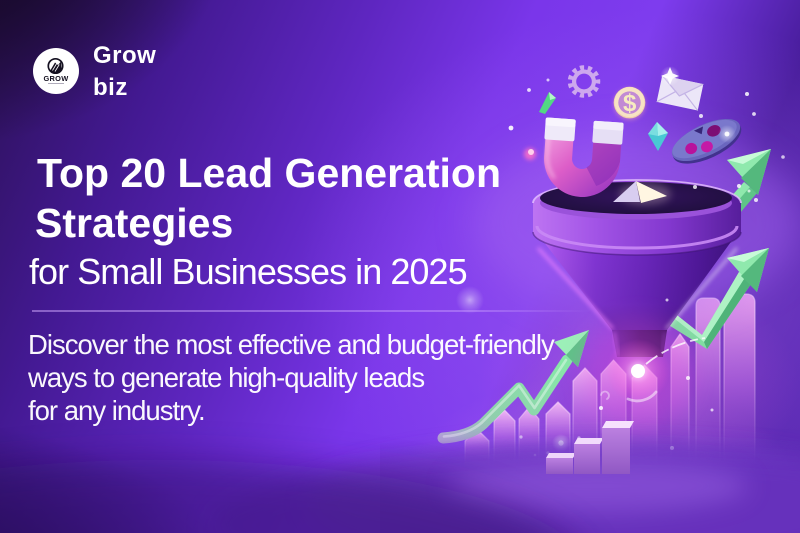 This screenshot has width=800, height=533. I want to click on svg-text: GROW, so click(55, 78).